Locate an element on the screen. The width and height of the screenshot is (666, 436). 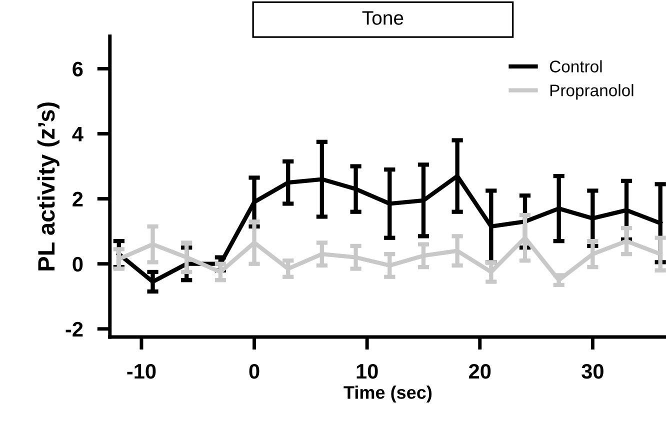
x-tick-label: 30 is located at coordinates (593, 371).